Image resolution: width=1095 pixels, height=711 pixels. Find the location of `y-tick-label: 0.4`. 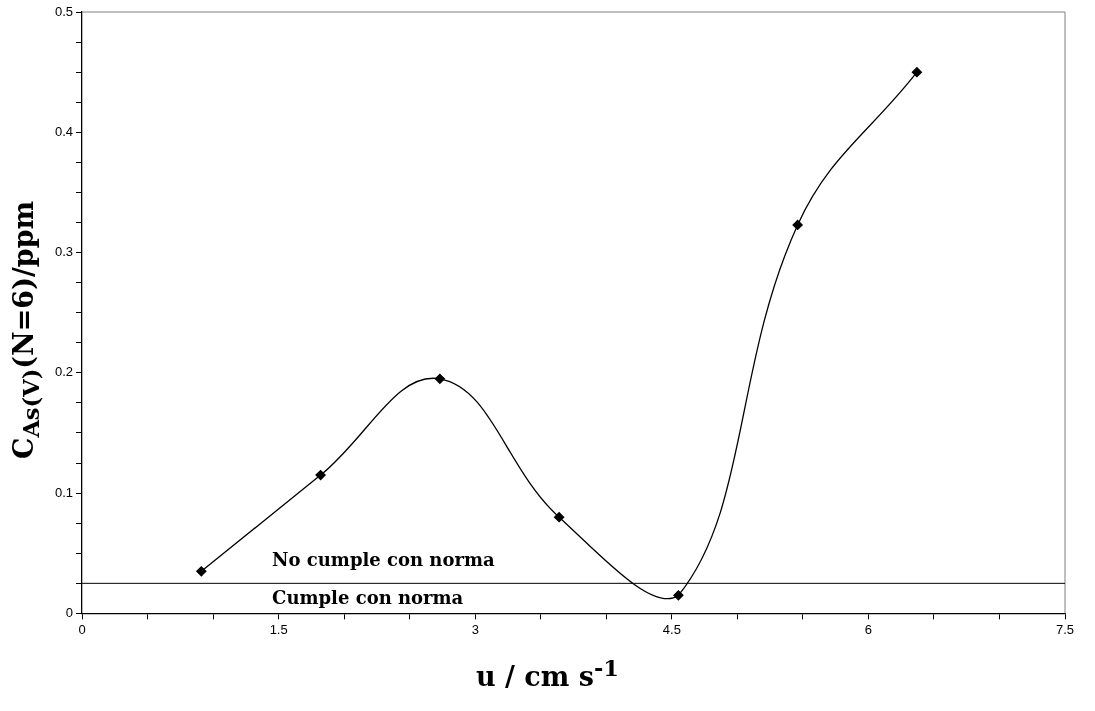

y-tick-label: 0.4 is located at coordinates (64, 131).